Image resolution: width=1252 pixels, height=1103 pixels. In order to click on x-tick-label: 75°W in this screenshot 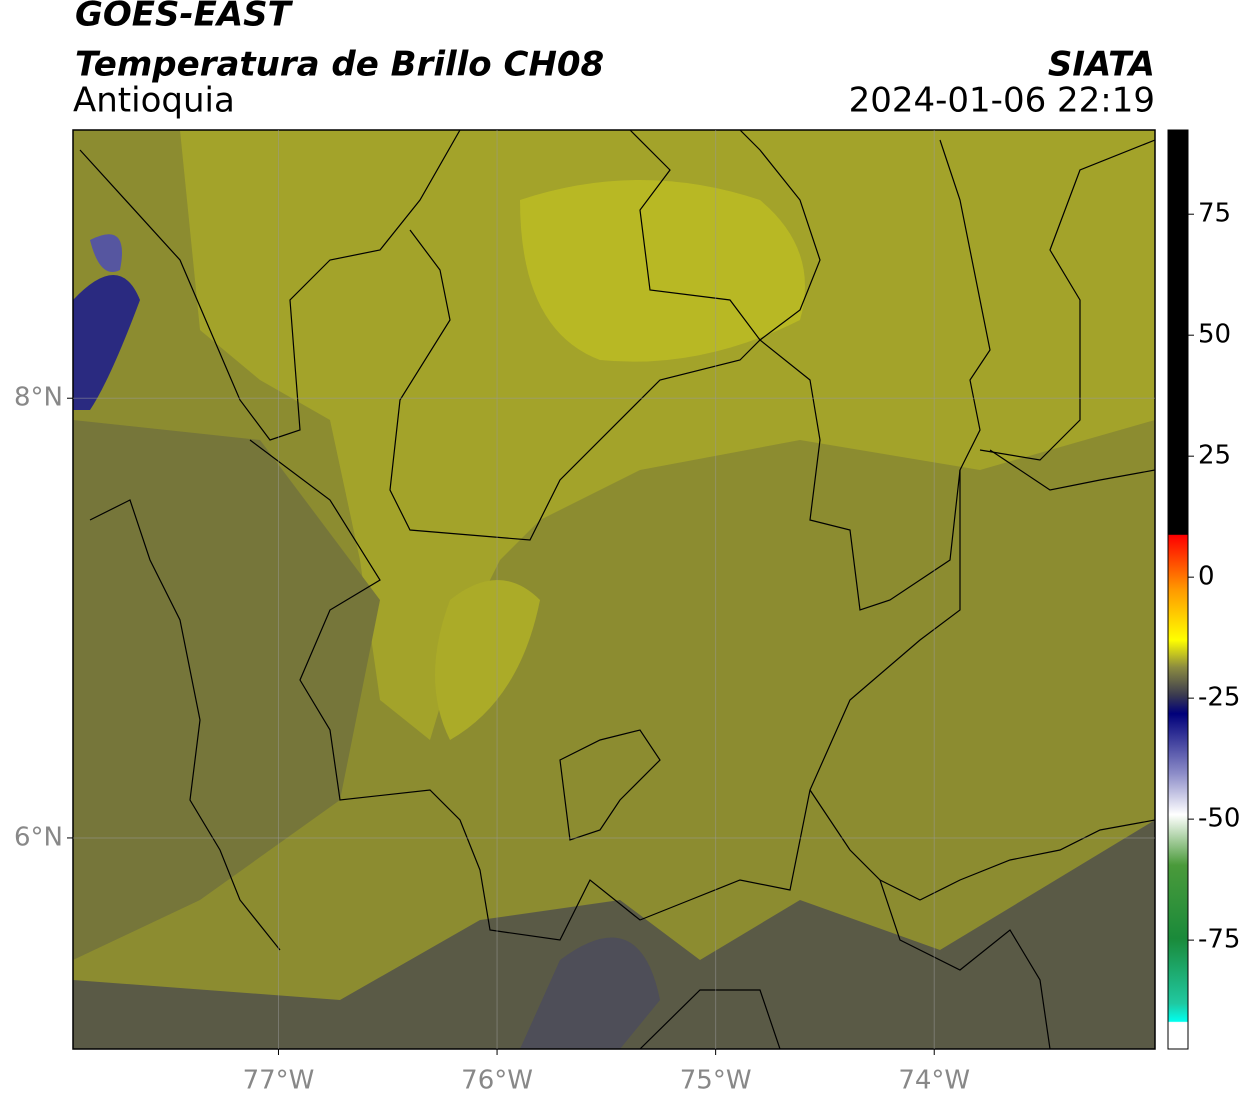, I will do `click(716, 1081)`.